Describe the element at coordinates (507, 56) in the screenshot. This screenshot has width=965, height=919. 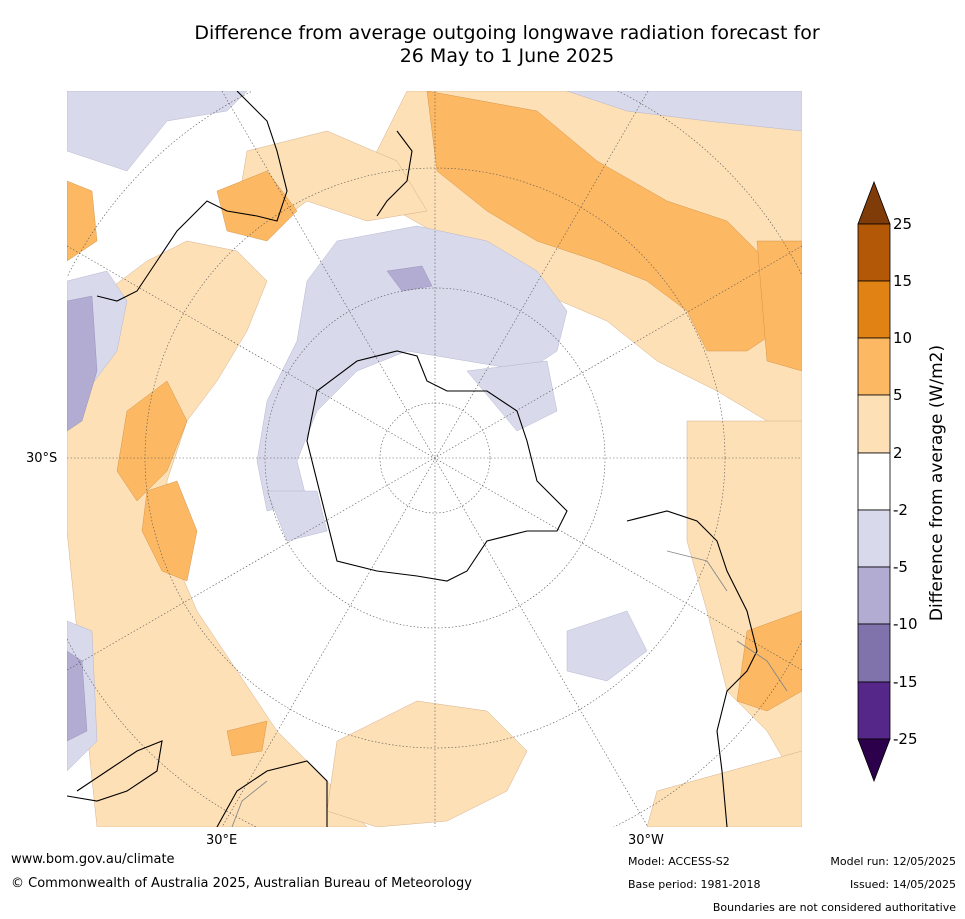
I see `map-title-line-2: 26 May to 1 June 2025` at that location.